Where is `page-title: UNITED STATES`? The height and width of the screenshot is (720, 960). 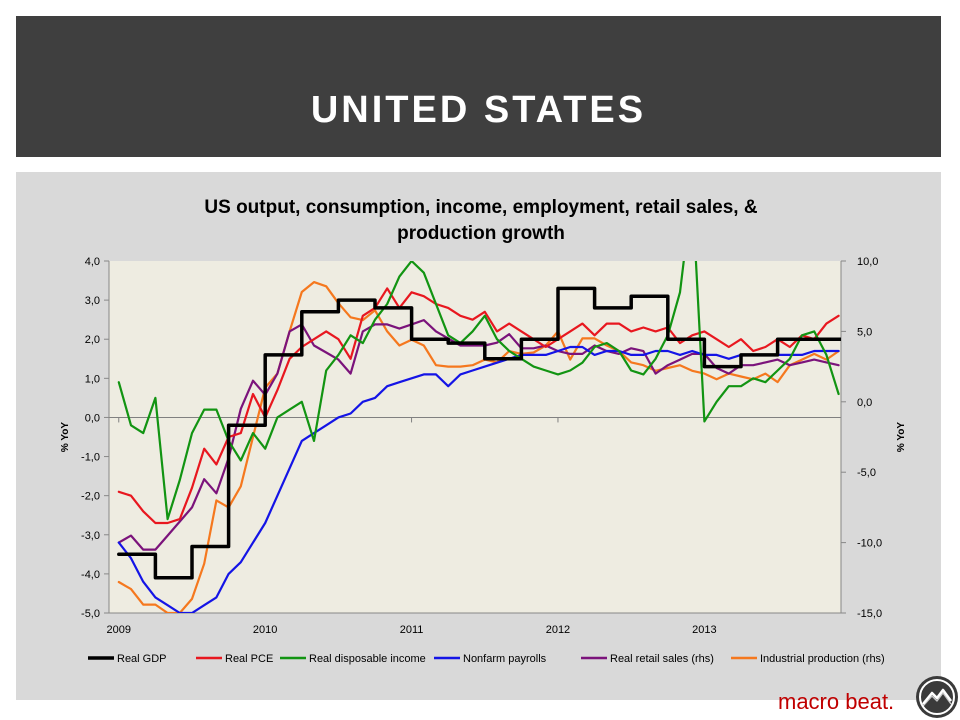
page-title: UNITED STATES is located at coordinates (478, 110).